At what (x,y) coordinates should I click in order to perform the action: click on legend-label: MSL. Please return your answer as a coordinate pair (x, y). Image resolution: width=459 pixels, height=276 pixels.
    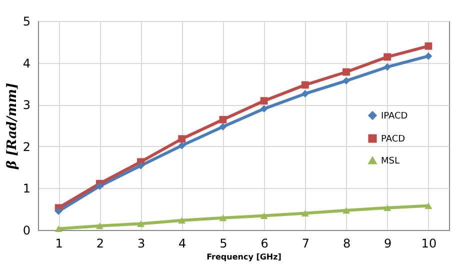
    Looking at the image, I should click on (390, 161).